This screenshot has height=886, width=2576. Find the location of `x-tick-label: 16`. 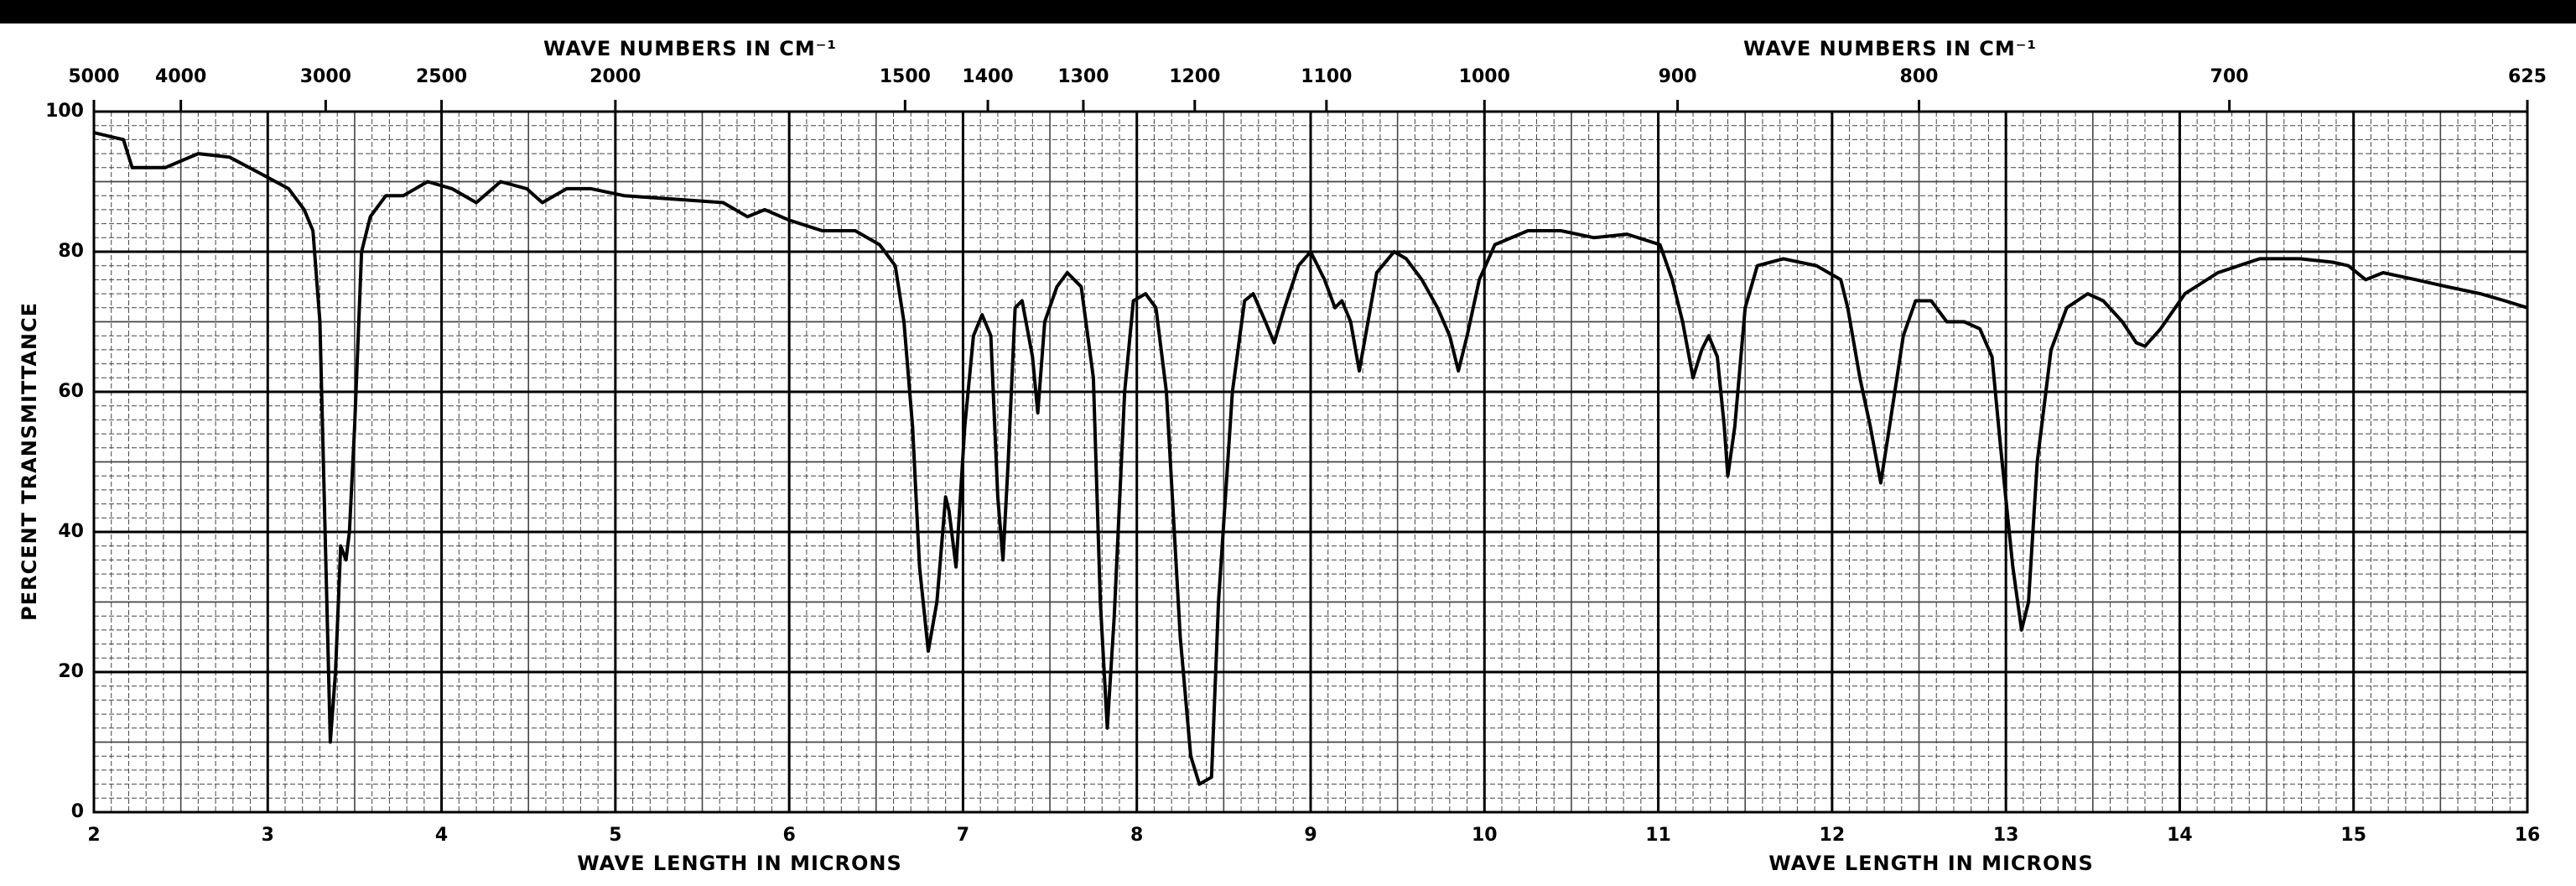

x-tick-label: 16 is located at coordinates (2528, 835).